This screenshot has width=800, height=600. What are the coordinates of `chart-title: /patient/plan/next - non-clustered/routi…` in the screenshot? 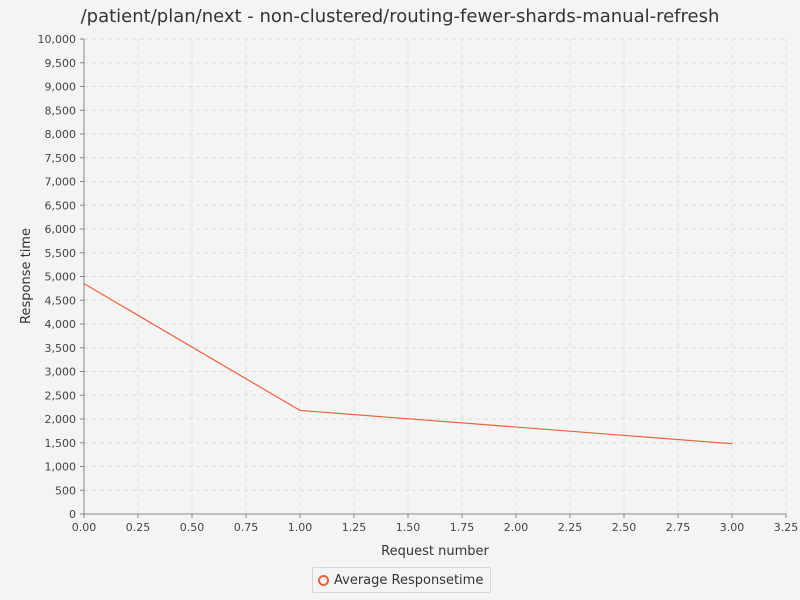 It's located at (400, 16).